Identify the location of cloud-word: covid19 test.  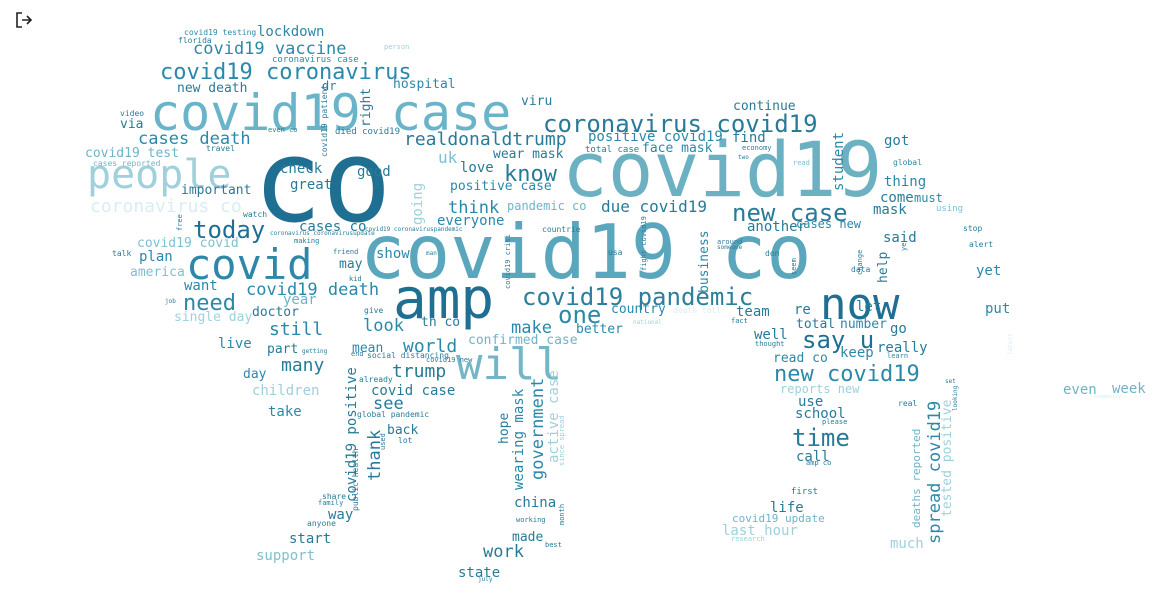
(132, 153).